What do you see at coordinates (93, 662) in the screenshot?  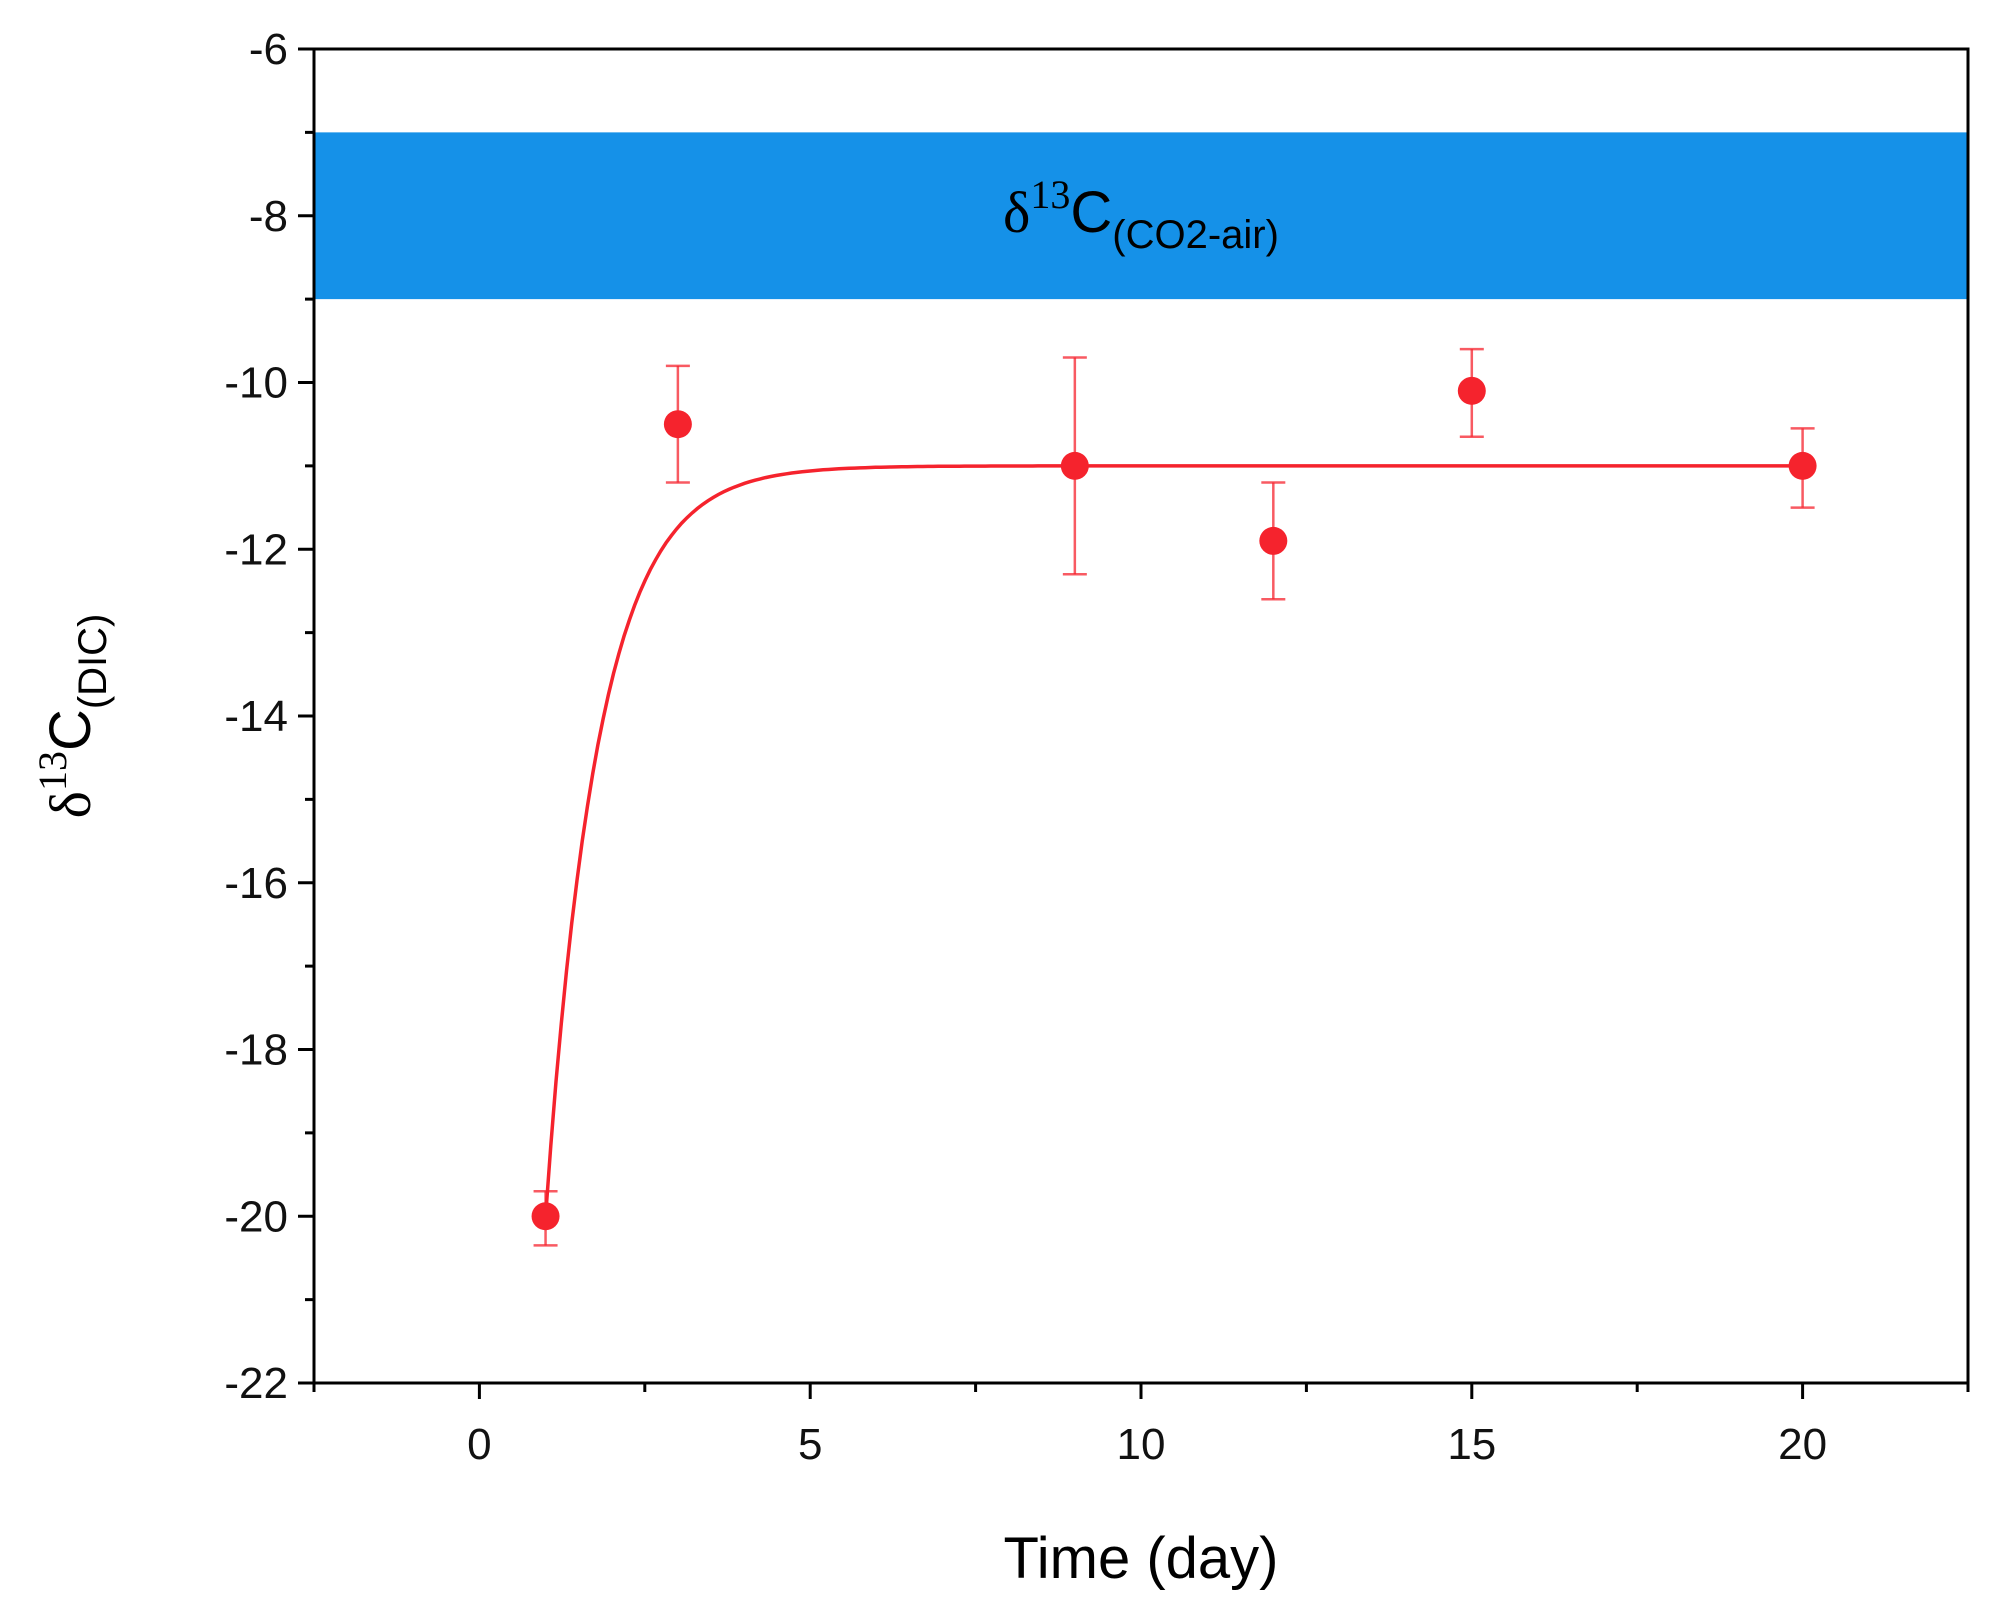 I see `y-title-subscript: (DIC)` at bounding box center [93, 662].